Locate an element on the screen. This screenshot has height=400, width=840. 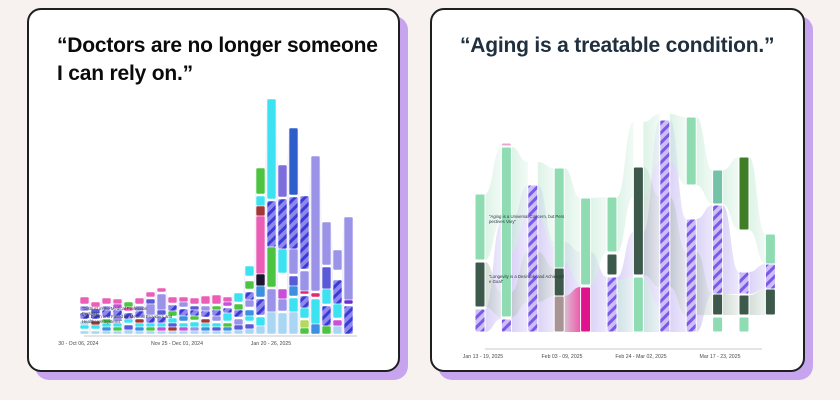
quote-title-aging: “Aging is a treatable condition.” is located at coordinates (617, 45).